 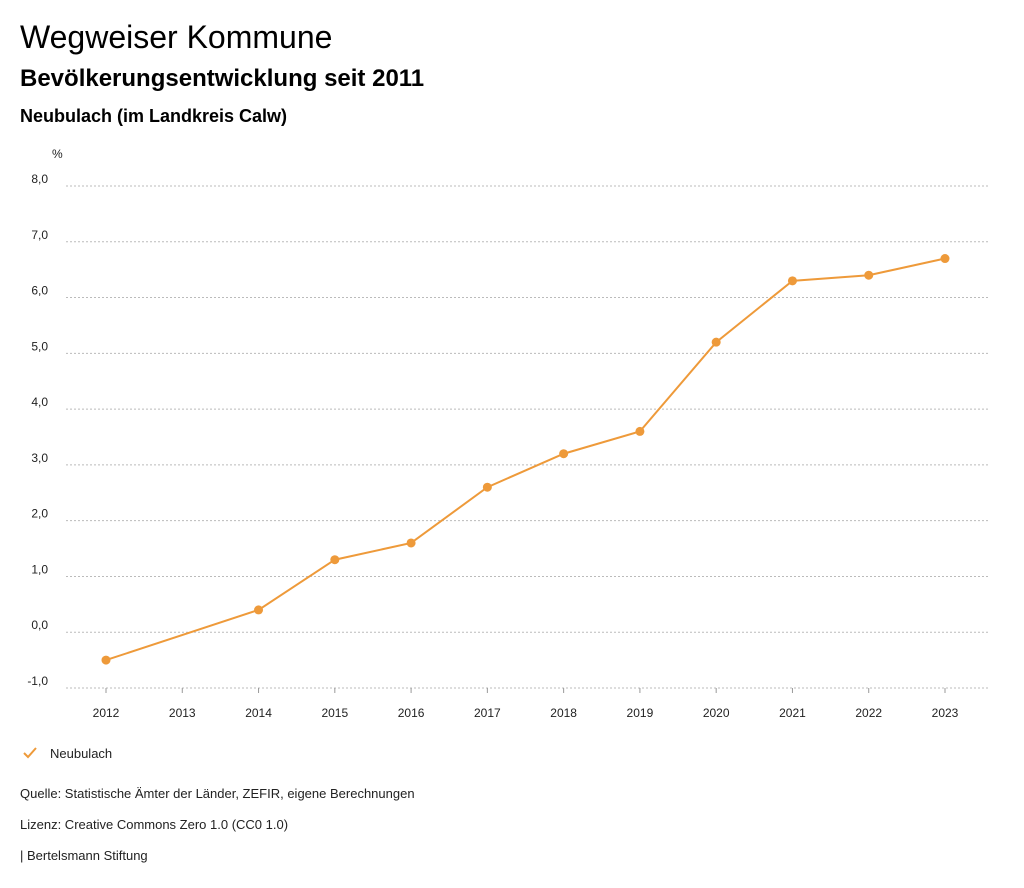 What do you see at coordinates (176, 37) in the screenshot?
I see `page-title: Wegweiser Kommune` at bounding box center [176, 37].